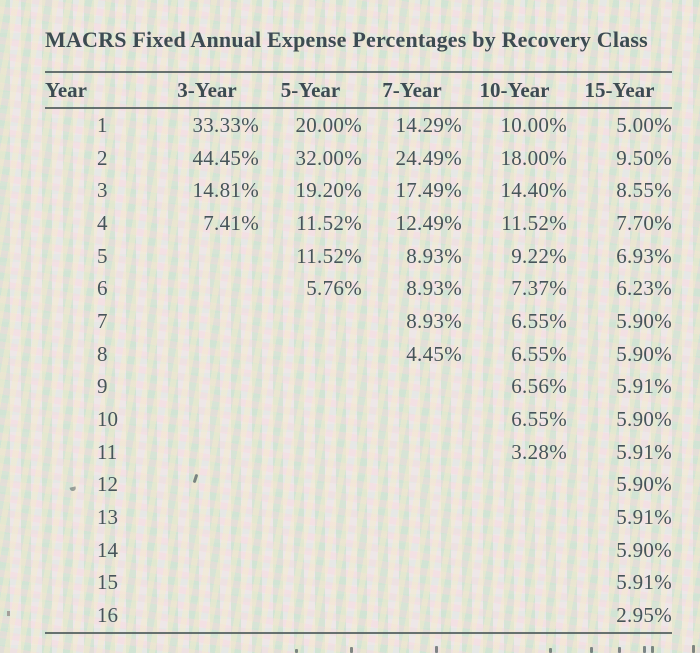  I want to click on table-row: 2 44.45% 32.00% 24.49% 18.00% 9.50%, so click(358, 158).